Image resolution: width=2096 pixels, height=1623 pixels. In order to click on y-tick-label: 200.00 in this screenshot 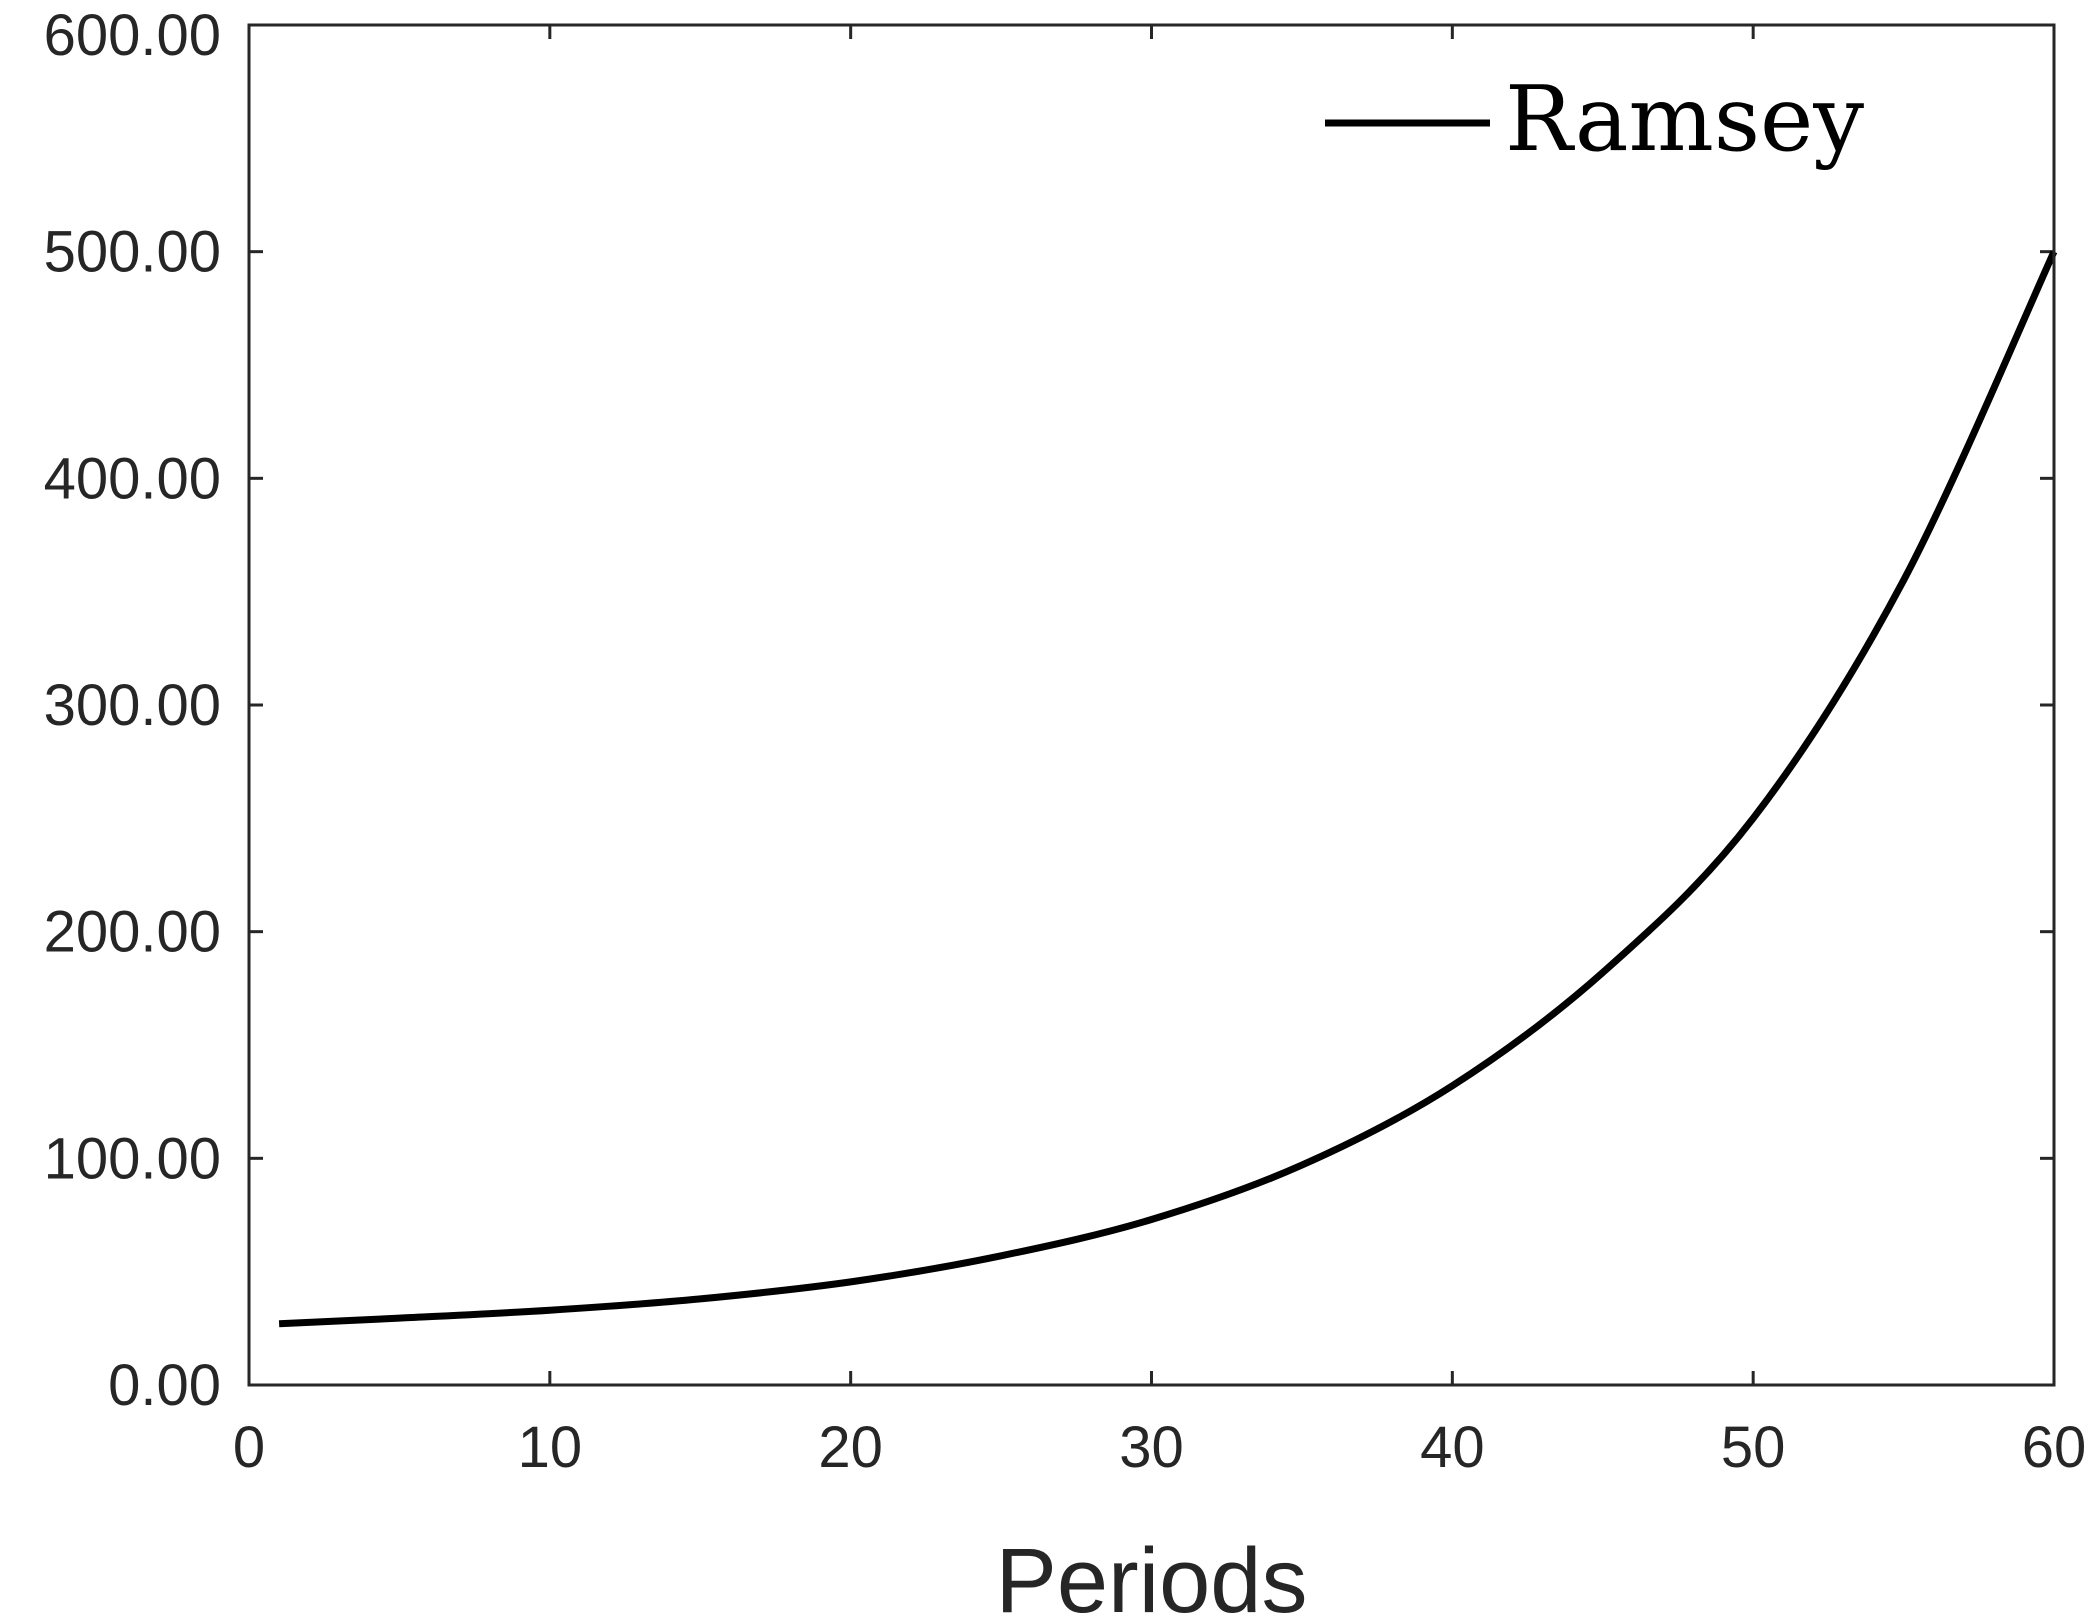, I will do `click(132, 932)`.